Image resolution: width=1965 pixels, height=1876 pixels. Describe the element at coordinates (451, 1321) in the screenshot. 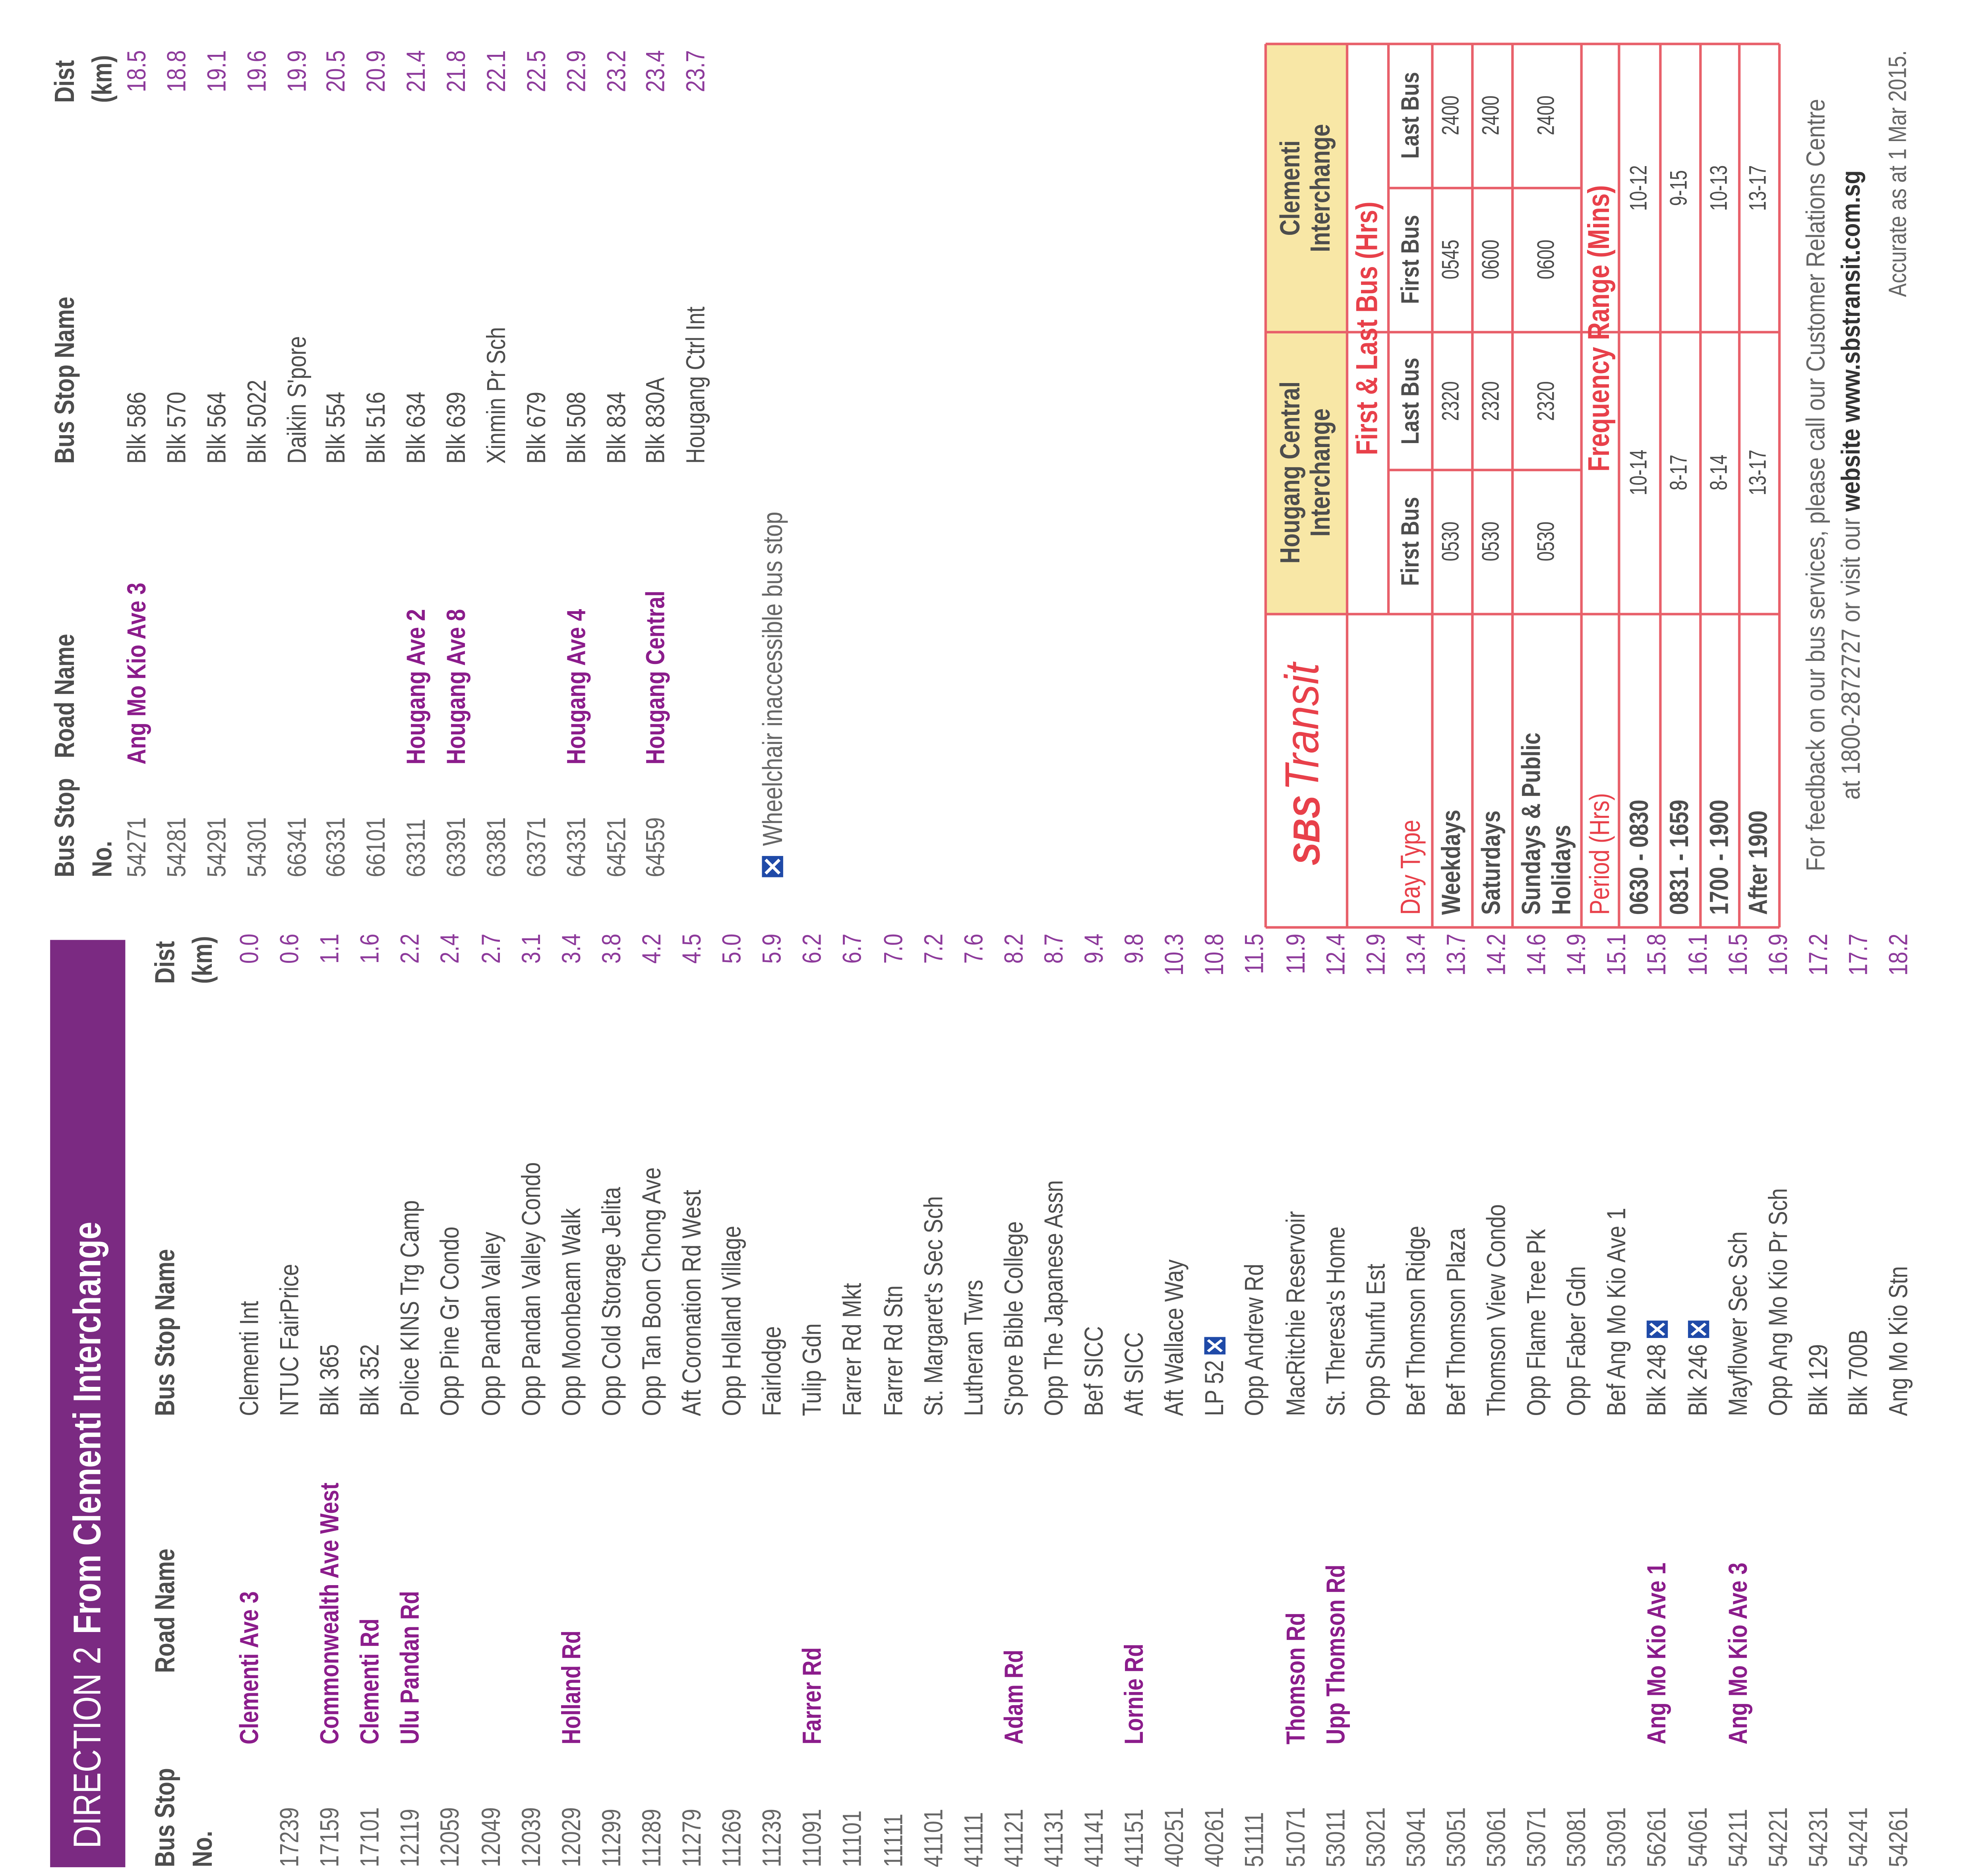

I see `stop-name: Opp Pine Gr Condo` at that location.